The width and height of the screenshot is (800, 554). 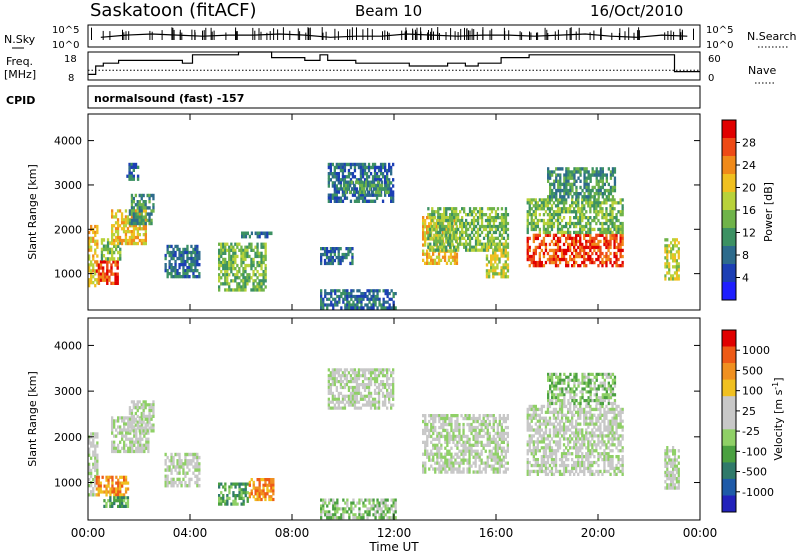 I want to click on y-tick-label: 4000, so click(x=68, y=141).